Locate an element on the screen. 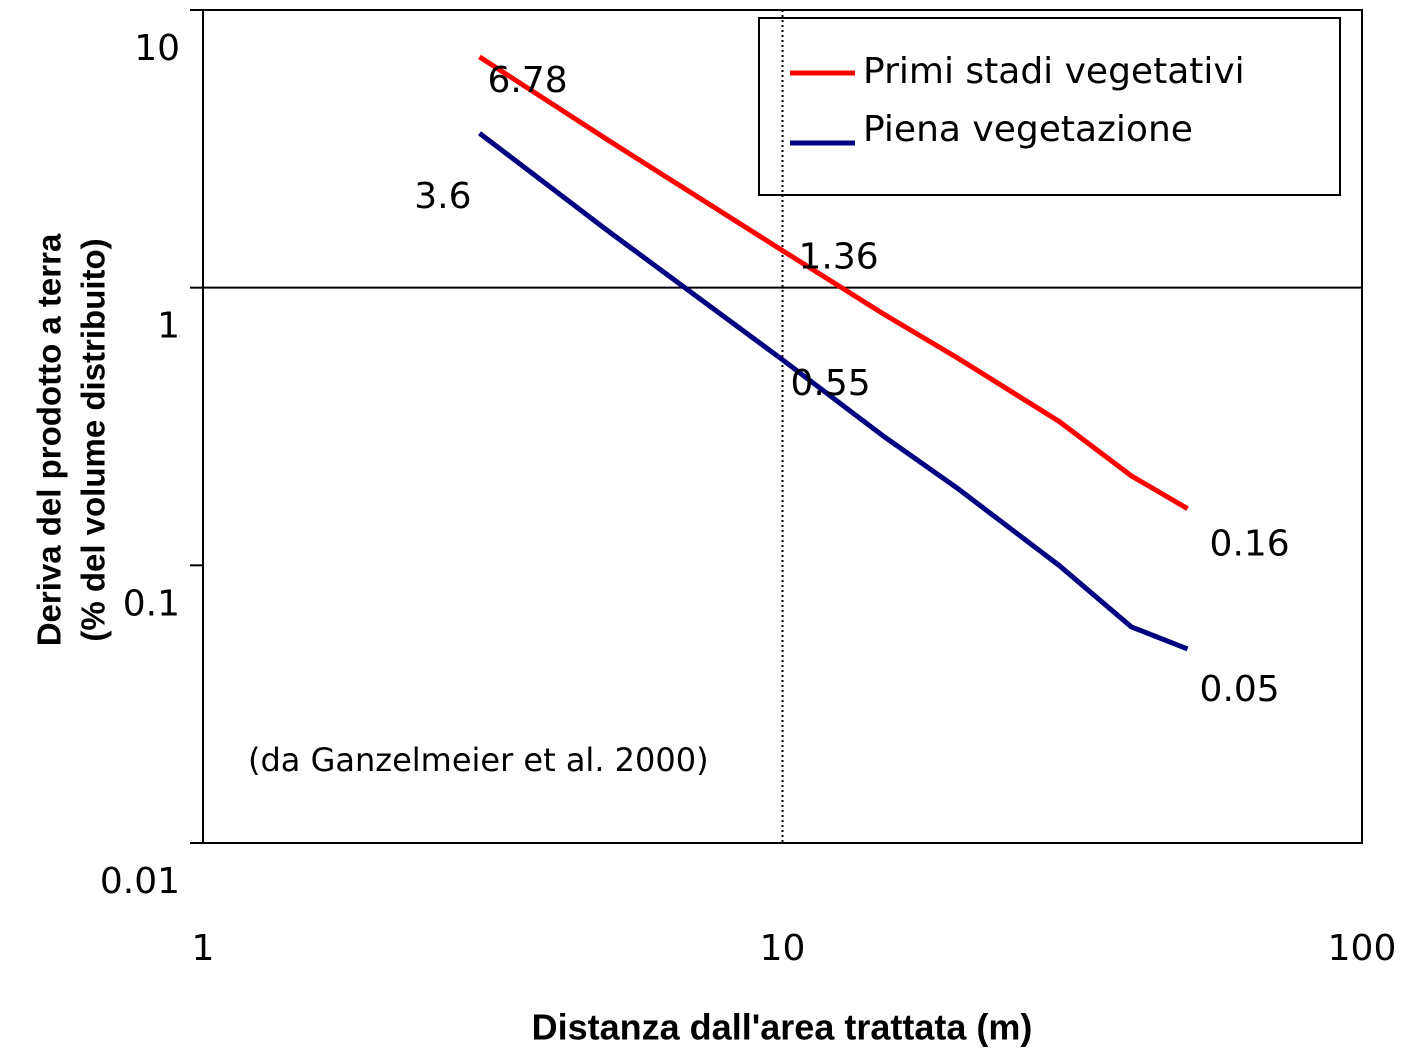  data-label: 6.78 is located at coordinates (527, 80).